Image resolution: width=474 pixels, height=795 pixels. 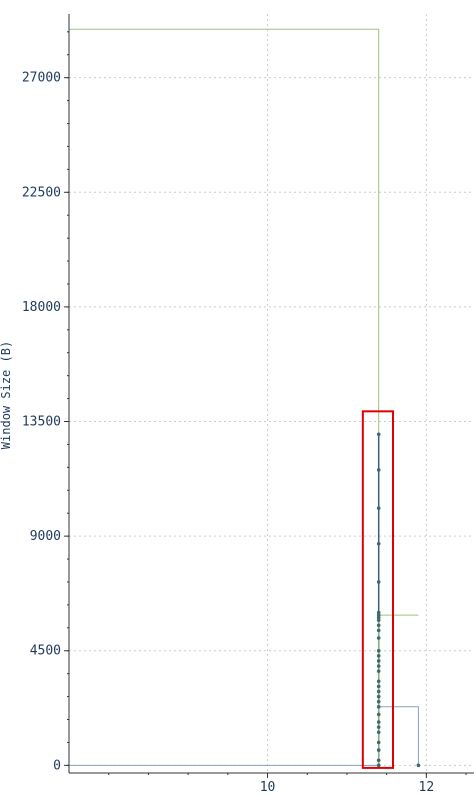 I want to click on y-tick-label: 9000, so click(x=45, y=536).